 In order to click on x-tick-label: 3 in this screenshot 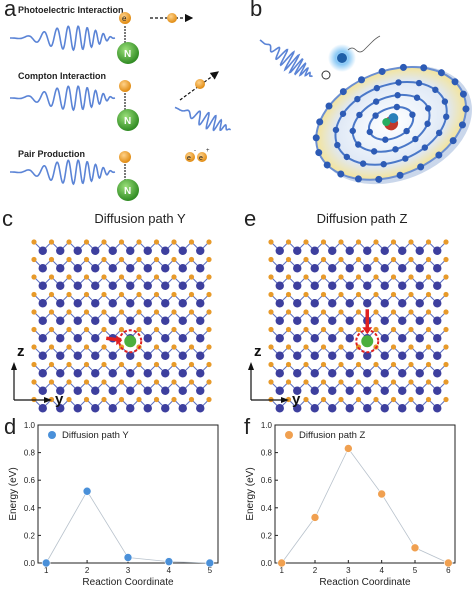, I will do `click(128, 570)`.